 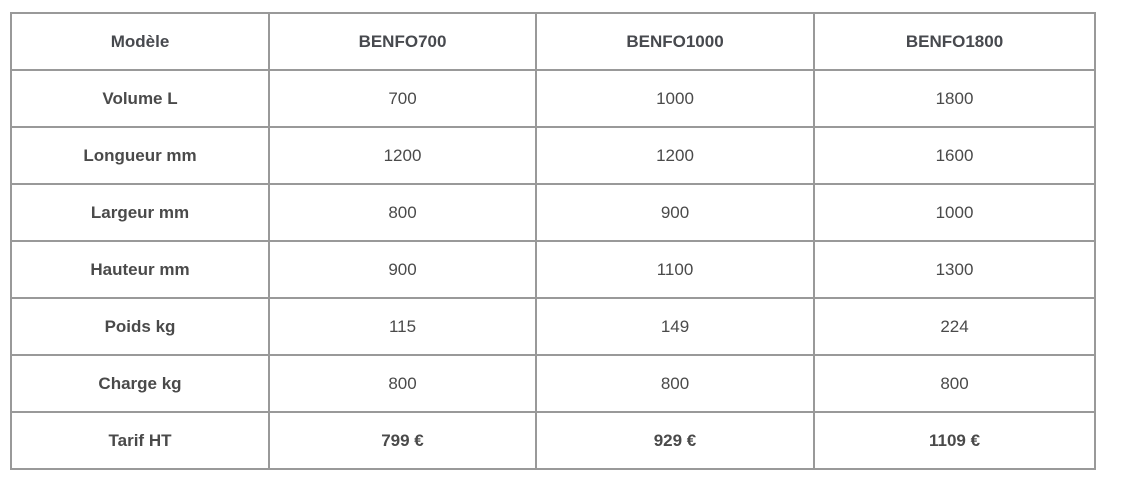 I want to click on cell-value: 115, so click(x=402, y=326).